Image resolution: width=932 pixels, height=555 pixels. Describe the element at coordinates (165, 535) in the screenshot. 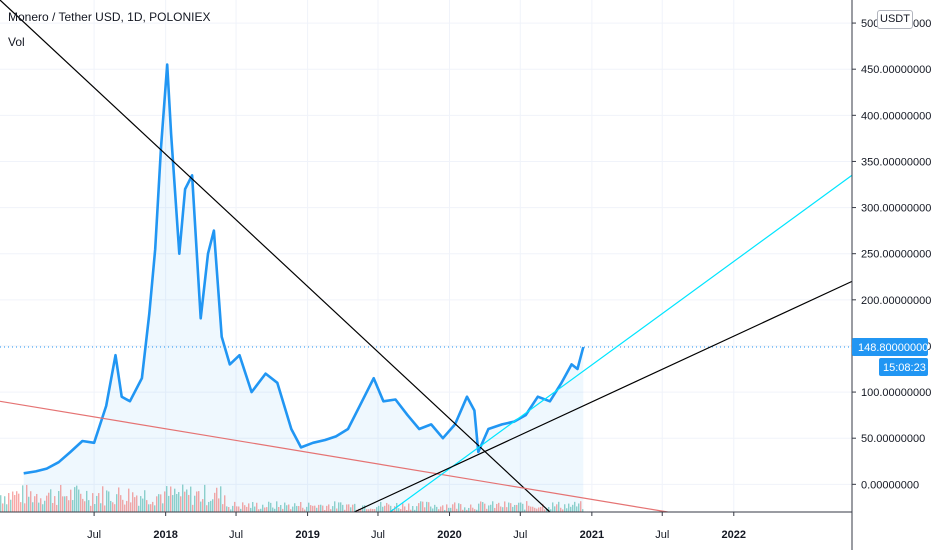

I see `x-tick-label: 2018` at that location.